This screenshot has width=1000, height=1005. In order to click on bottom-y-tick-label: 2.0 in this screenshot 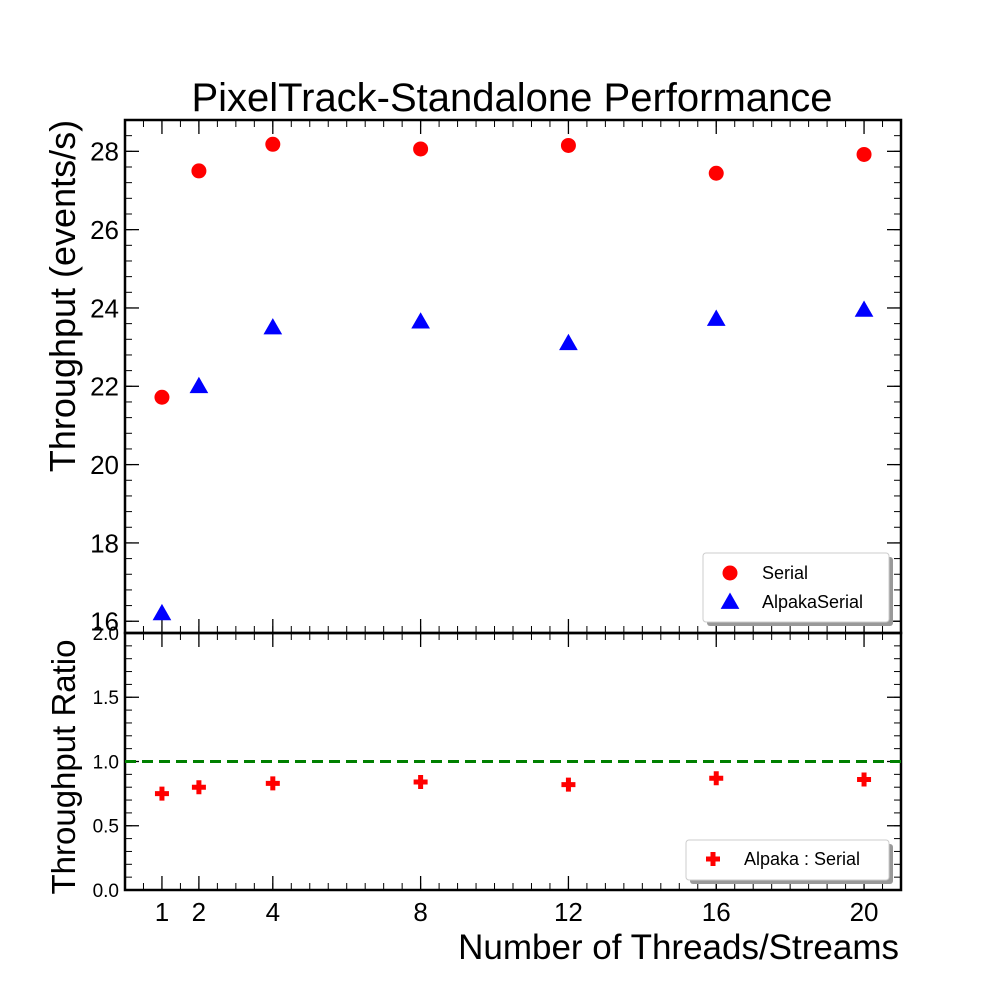, I will do `click(106, 634)`.